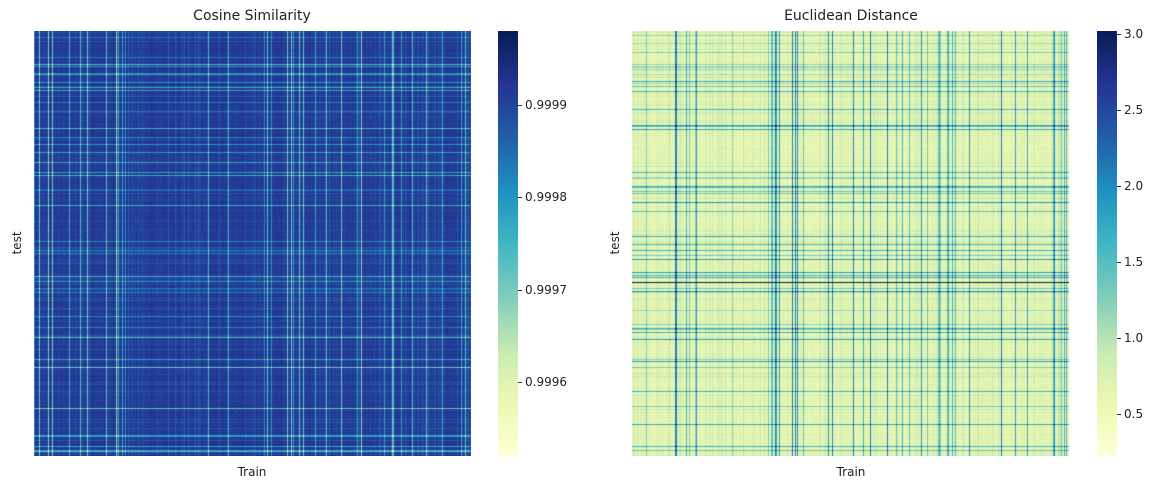 The height and width of the screenshot is (490, 1159). Describe the element at coordinates (1107, 243) in the screenshot. I see `euclidean-colorbar` at that location.